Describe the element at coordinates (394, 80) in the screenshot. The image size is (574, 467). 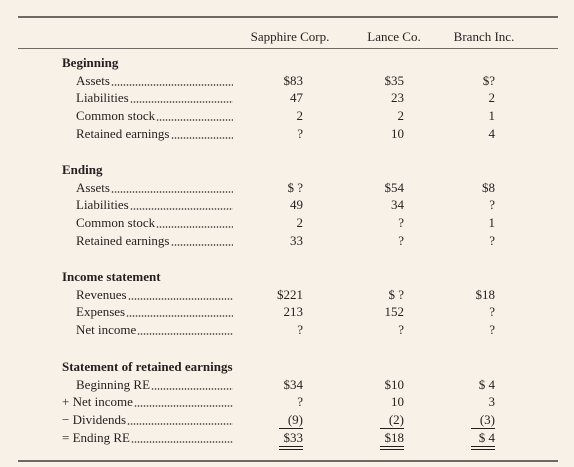
I see `cell-value: $35` at that location.